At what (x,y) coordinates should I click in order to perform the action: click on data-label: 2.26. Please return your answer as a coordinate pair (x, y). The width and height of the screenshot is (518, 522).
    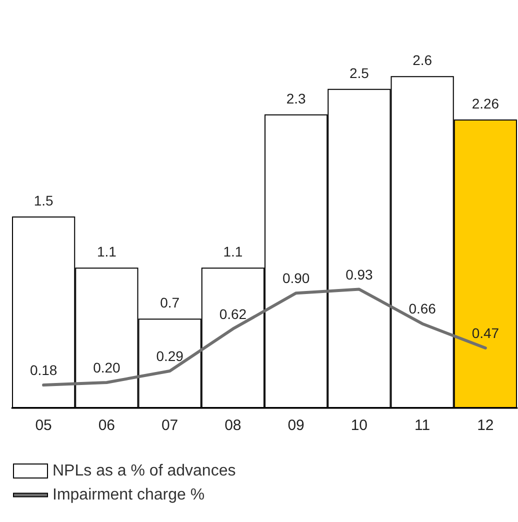
    Looking at the image, I should click on (486, 103).